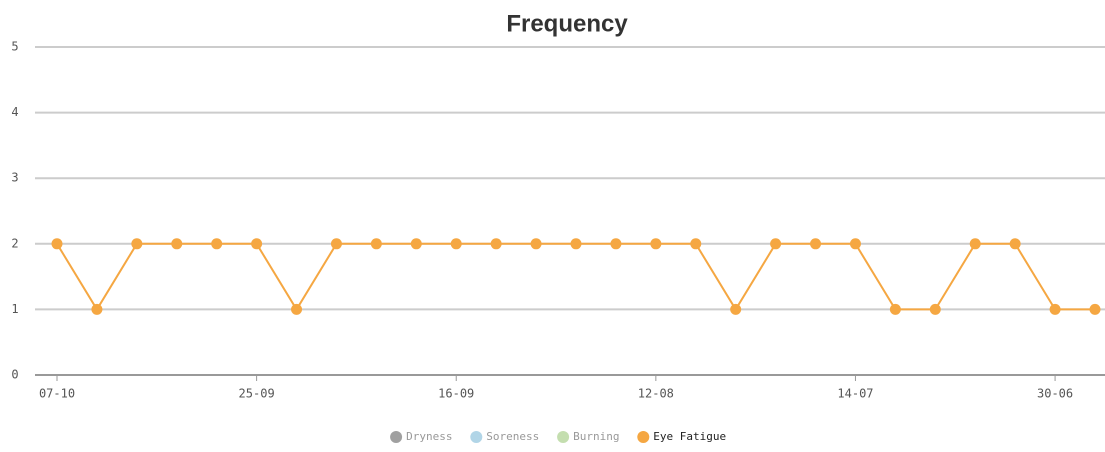  What do you see at coordinates (512, 436) in the screenshot?
I see `legend-label: Soreness` at bounding box center [512, 436].